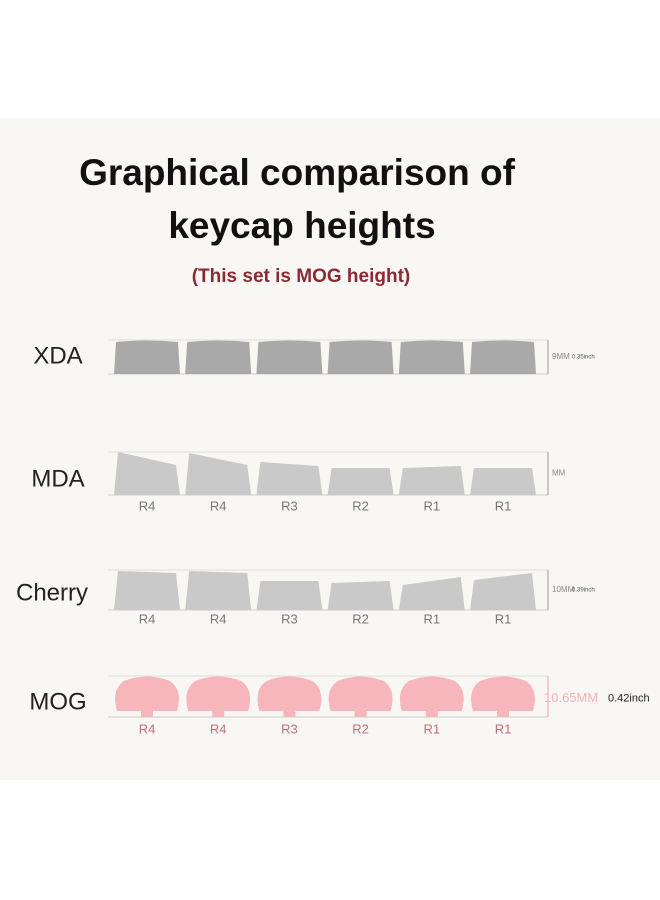 The height and width of the screenshot is (900, 660). What do you see at coordinates (297, 172) in the screenshot?
I see `title-line: Graphical comparison of` at bounding box center [297, 172].